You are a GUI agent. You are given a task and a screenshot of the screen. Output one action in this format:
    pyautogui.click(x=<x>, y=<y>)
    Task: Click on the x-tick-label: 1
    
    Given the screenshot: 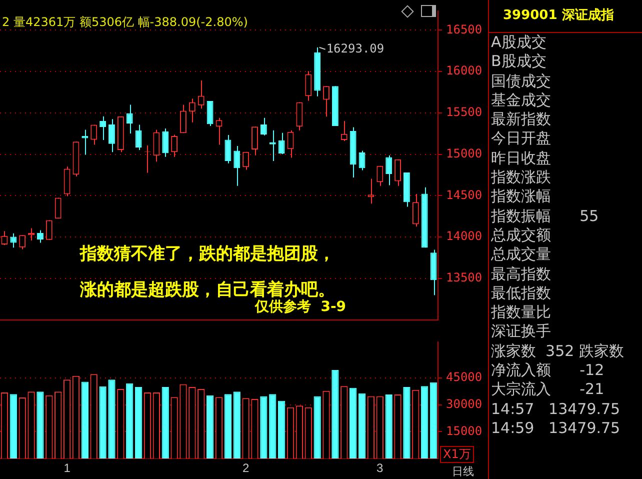 What is the action you would take?
    pyautogui.click(x=67, y=468)
    